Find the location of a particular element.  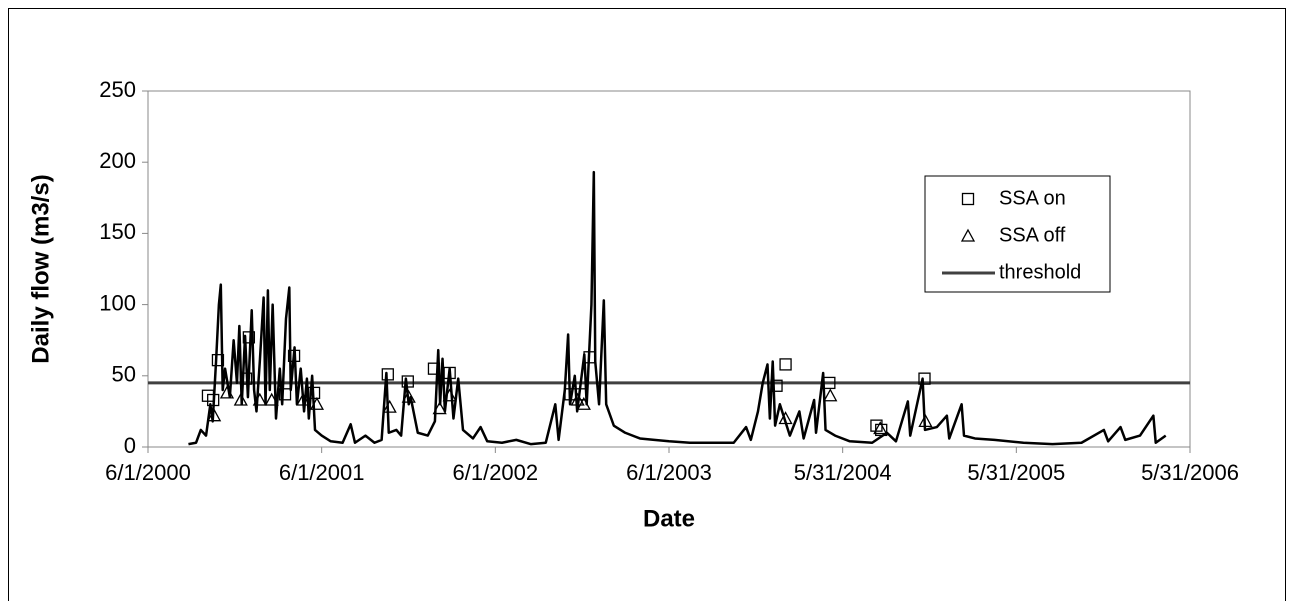

legend-label: SSA off is located at coordinates (1032, 235).